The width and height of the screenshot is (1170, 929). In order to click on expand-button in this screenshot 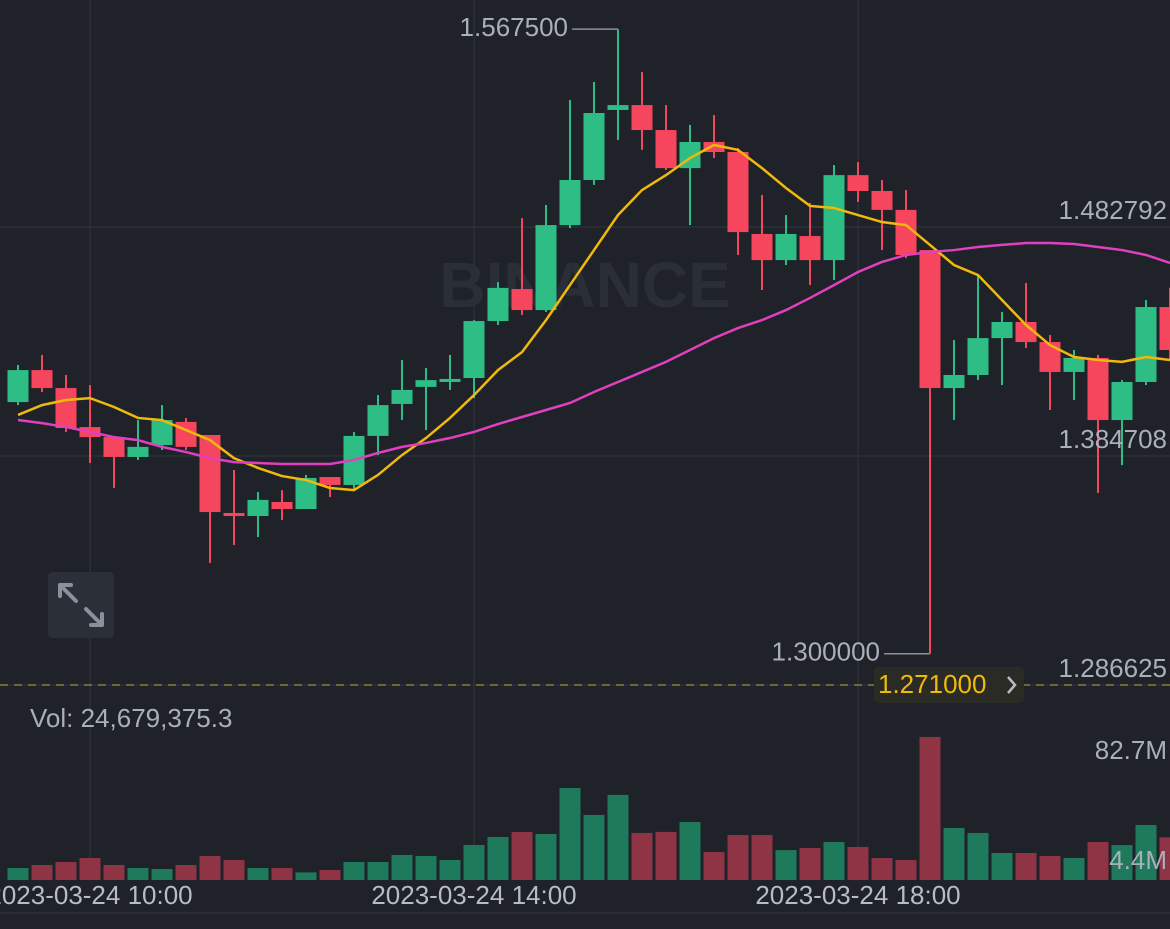, I will do `click(81, 605)`.